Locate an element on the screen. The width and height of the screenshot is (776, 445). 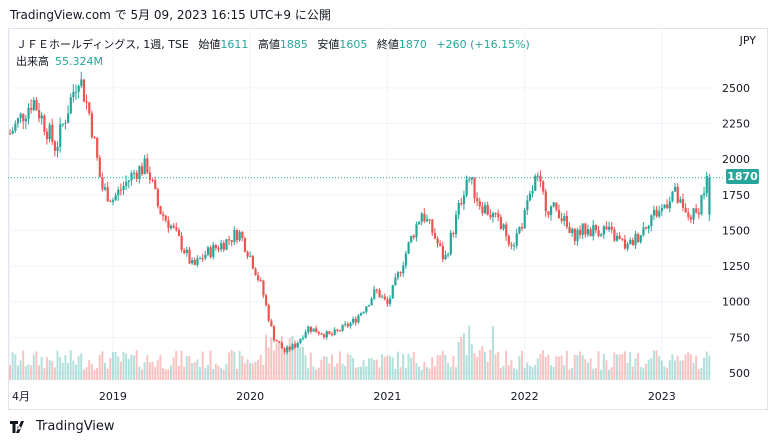
price-tick-label: 1500 is located at coordinates (736, 230).